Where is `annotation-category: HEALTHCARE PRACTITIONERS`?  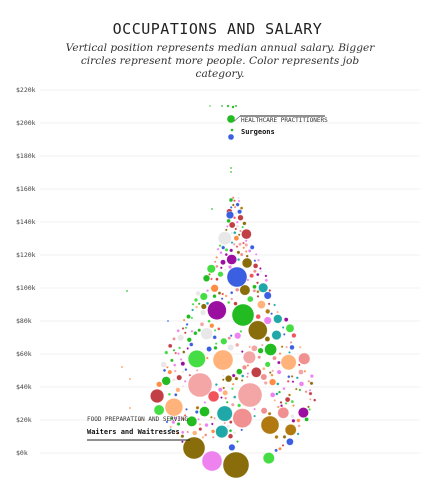
annotation-category: HEALTHCARE PRACTITIONERS is located at coordinates (284, 120).